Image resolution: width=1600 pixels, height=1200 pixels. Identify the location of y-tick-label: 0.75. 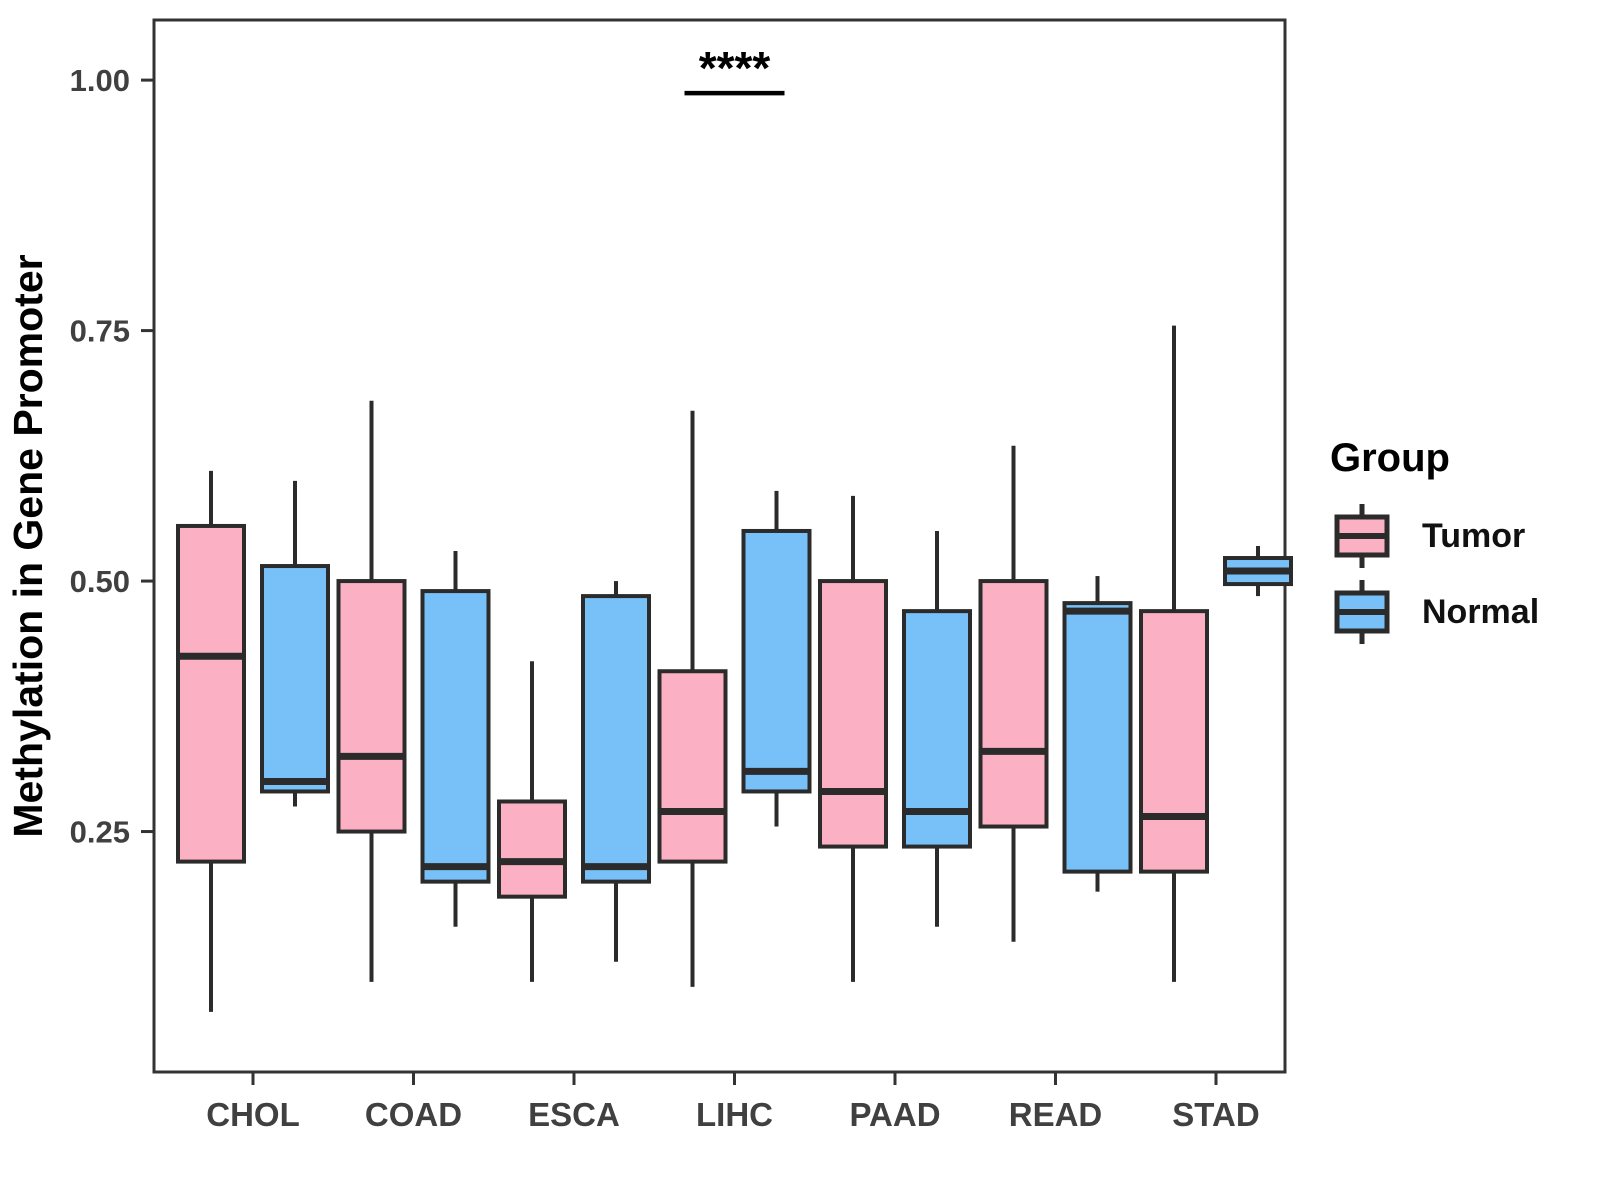
(100, 331).